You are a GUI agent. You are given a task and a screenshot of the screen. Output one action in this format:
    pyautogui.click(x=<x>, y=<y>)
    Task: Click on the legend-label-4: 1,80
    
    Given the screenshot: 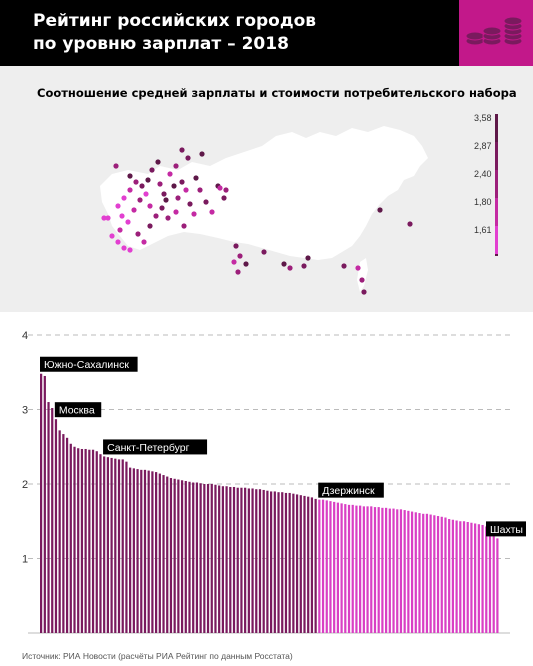 What is the action you would take?
    pyautogui.click(x=483, y=202)
    